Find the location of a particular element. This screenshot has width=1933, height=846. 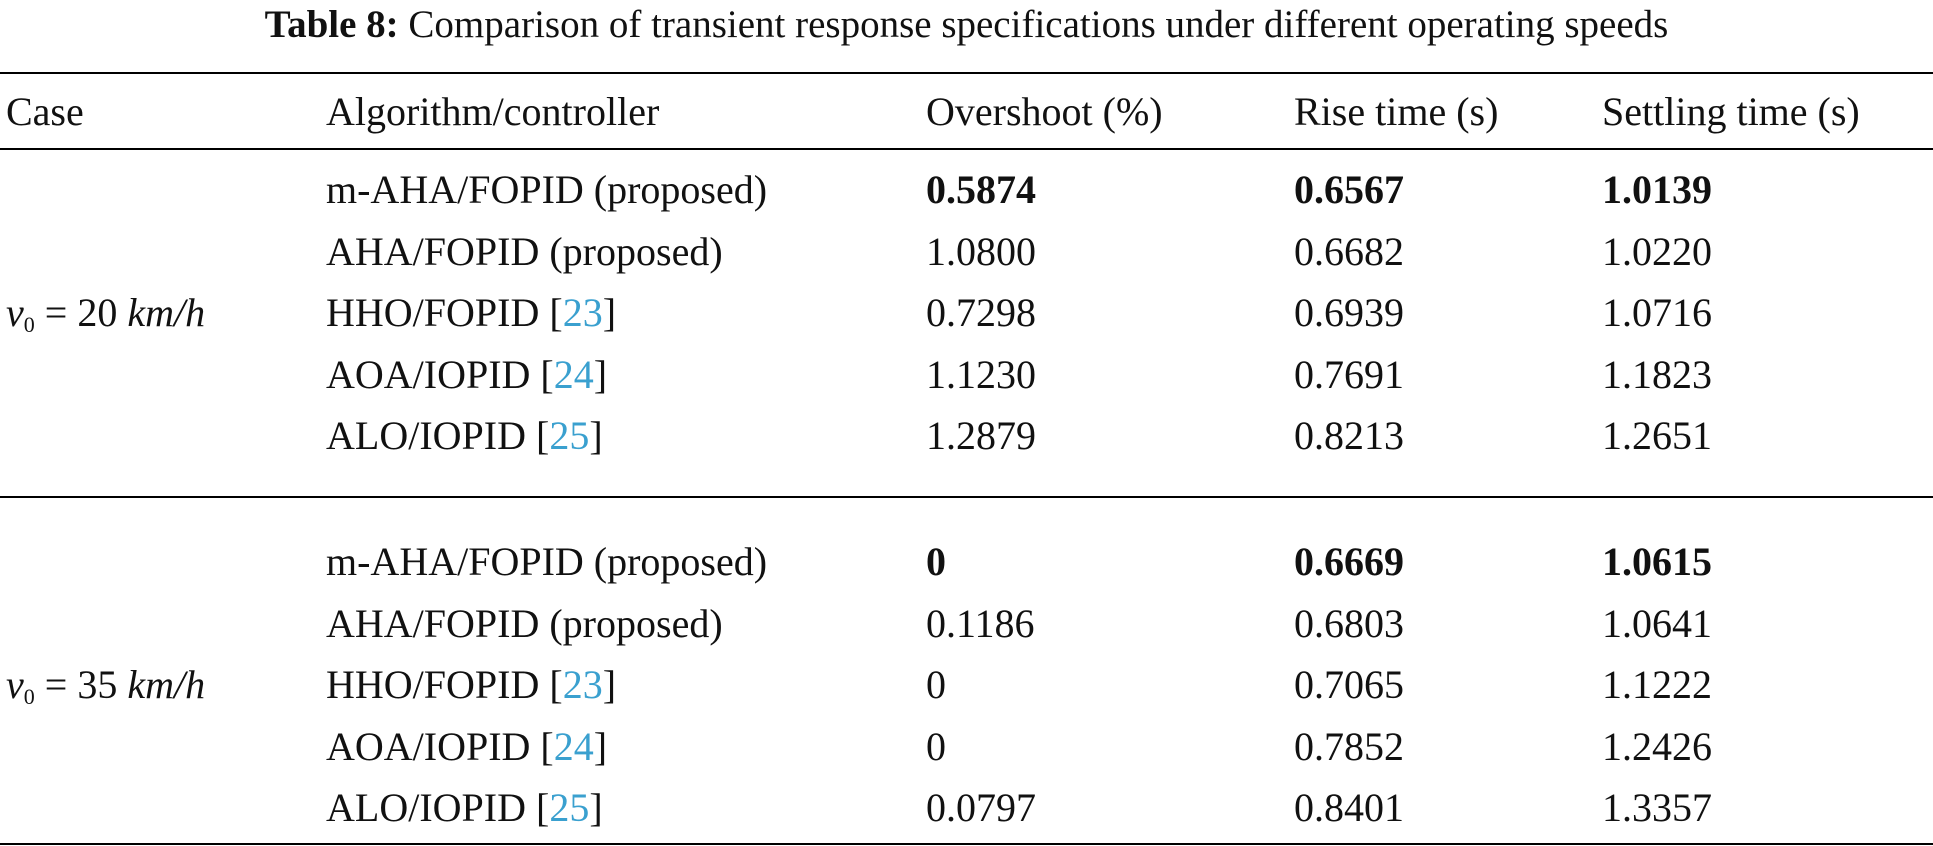

cell-overshoot: 1.1230 is located at coordinates (981, 374).